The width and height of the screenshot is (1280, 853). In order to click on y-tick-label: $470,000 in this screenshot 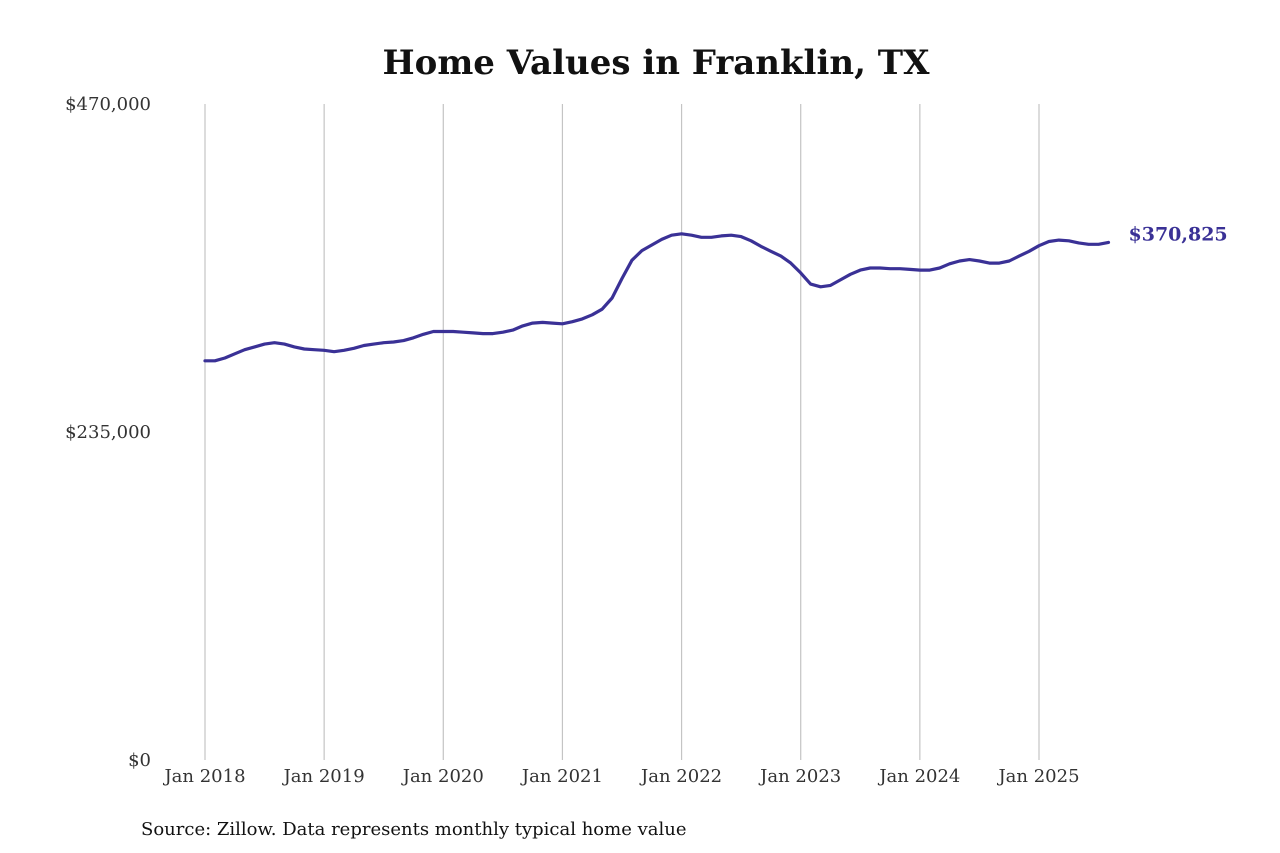, I will do `click(108, 104)`.